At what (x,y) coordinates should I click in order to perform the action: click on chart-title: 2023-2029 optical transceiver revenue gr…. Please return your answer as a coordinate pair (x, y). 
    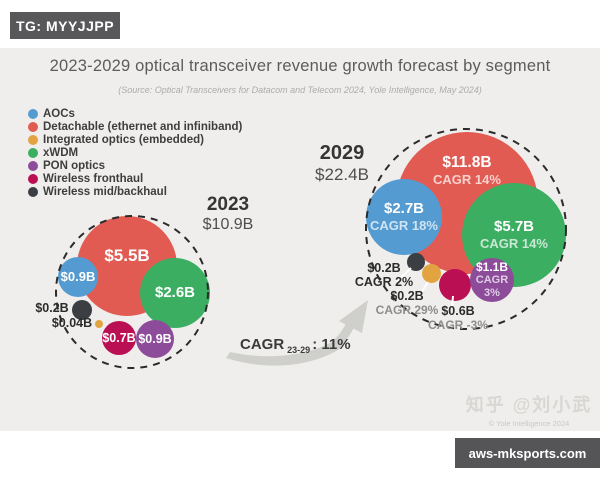
    Looking at the image, I should click on (300, 66).